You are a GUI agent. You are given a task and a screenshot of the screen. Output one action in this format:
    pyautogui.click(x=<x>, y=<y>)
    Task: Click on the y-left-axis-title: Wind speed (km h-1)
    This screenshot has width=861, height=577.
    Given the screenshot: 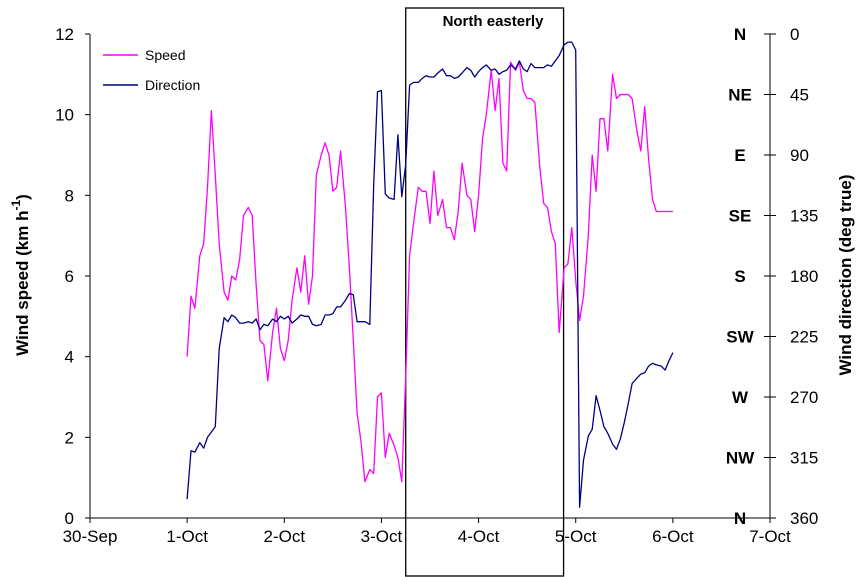 What is the action you would take?
    pyautogui.click(x=20, y=275)
    